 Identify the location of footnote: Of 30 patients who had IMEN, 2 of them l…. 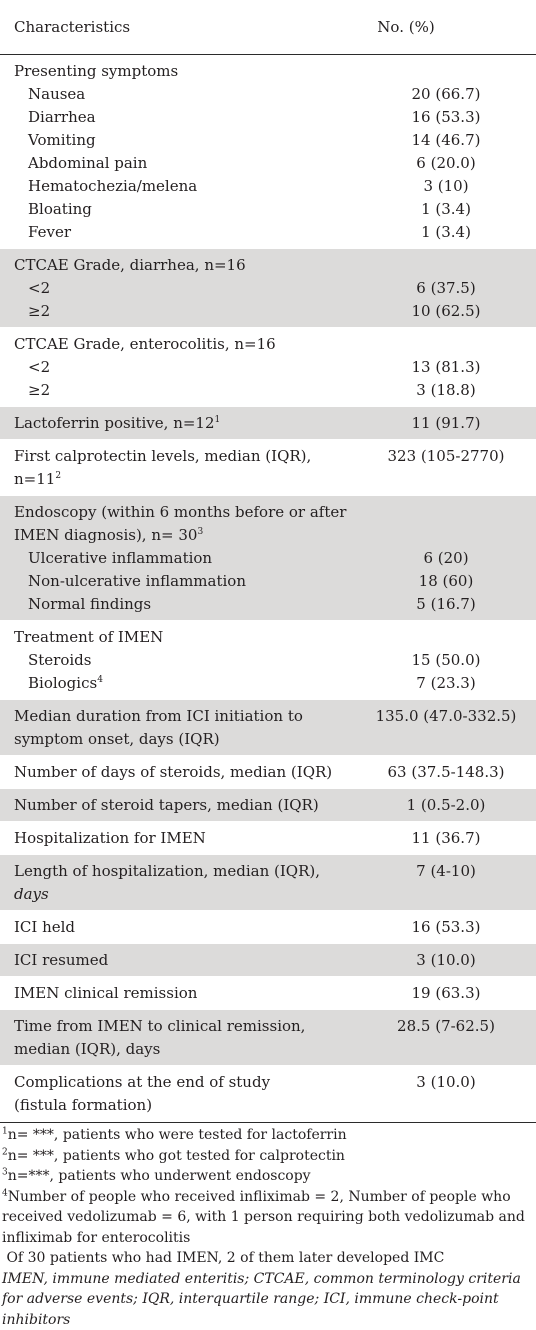
(269, 1258).